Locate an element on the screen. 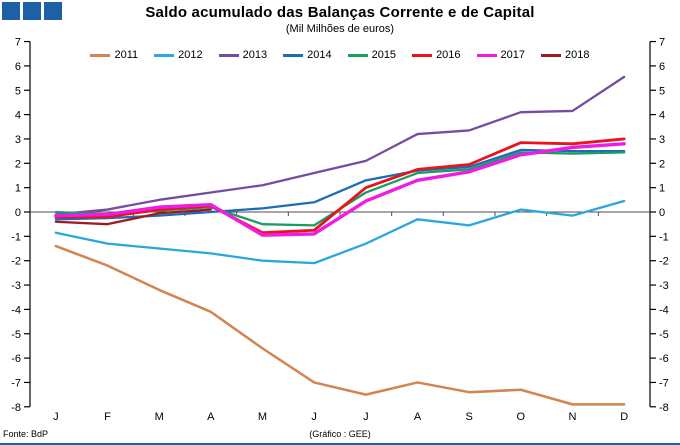  y-tick-label-left: 1 is located at coordinates (18, 189).